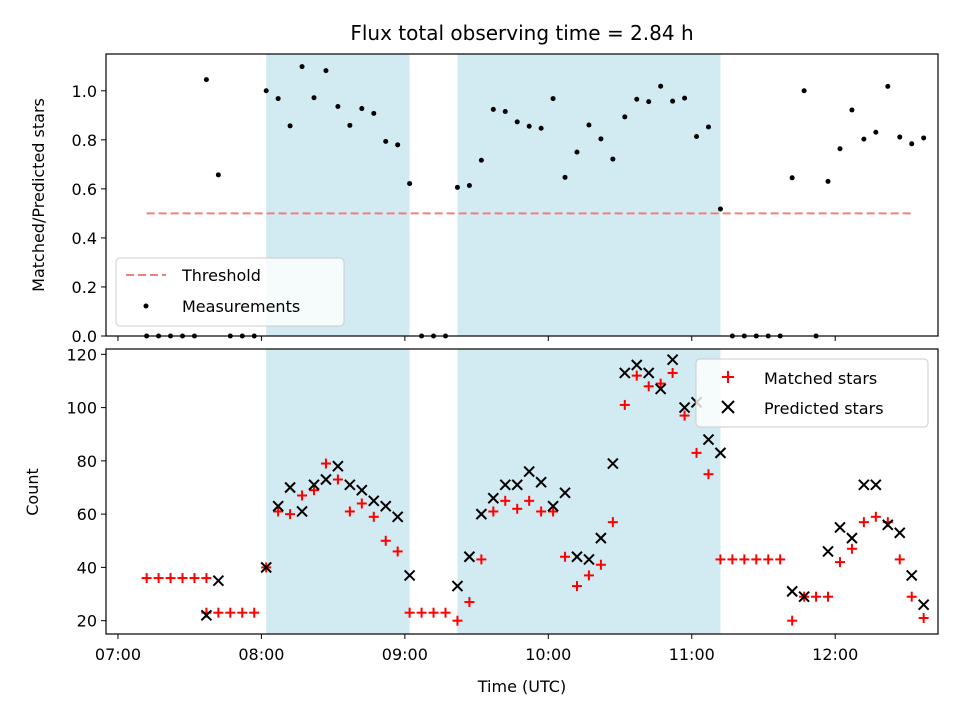  What do you see at coordinates (87, 514) in the screenshot?
I see `y-tick-label: 60` at bounding box center [87, 514].